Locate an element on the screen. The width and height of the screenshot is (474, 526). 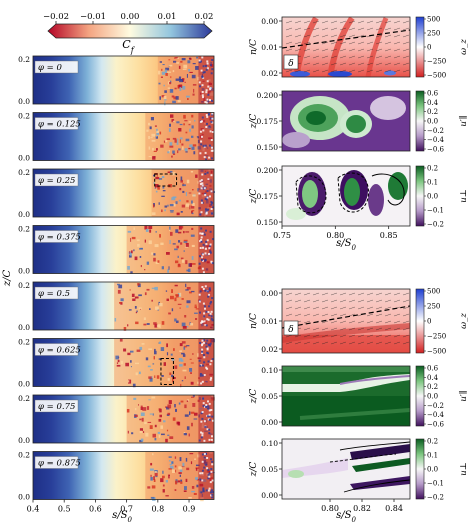
cf-colorbar-tick-label: −0.02 is located at coordinates (56, 17).